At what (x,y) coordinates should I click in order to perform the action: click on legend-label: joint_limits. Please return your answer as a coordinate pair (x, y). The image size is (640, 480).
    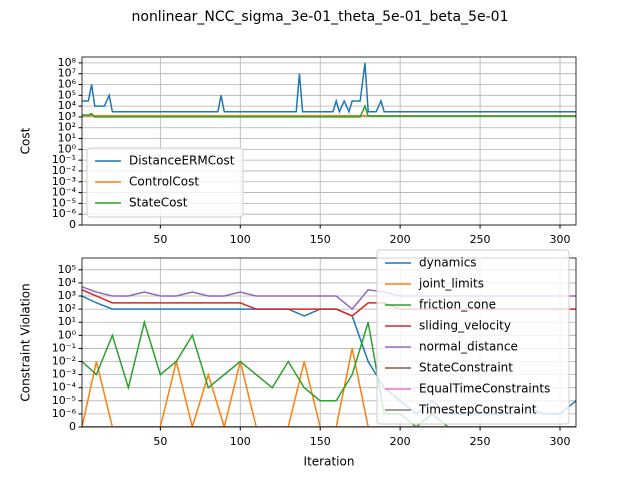
    Looking at the image, I should click on (451, 284).